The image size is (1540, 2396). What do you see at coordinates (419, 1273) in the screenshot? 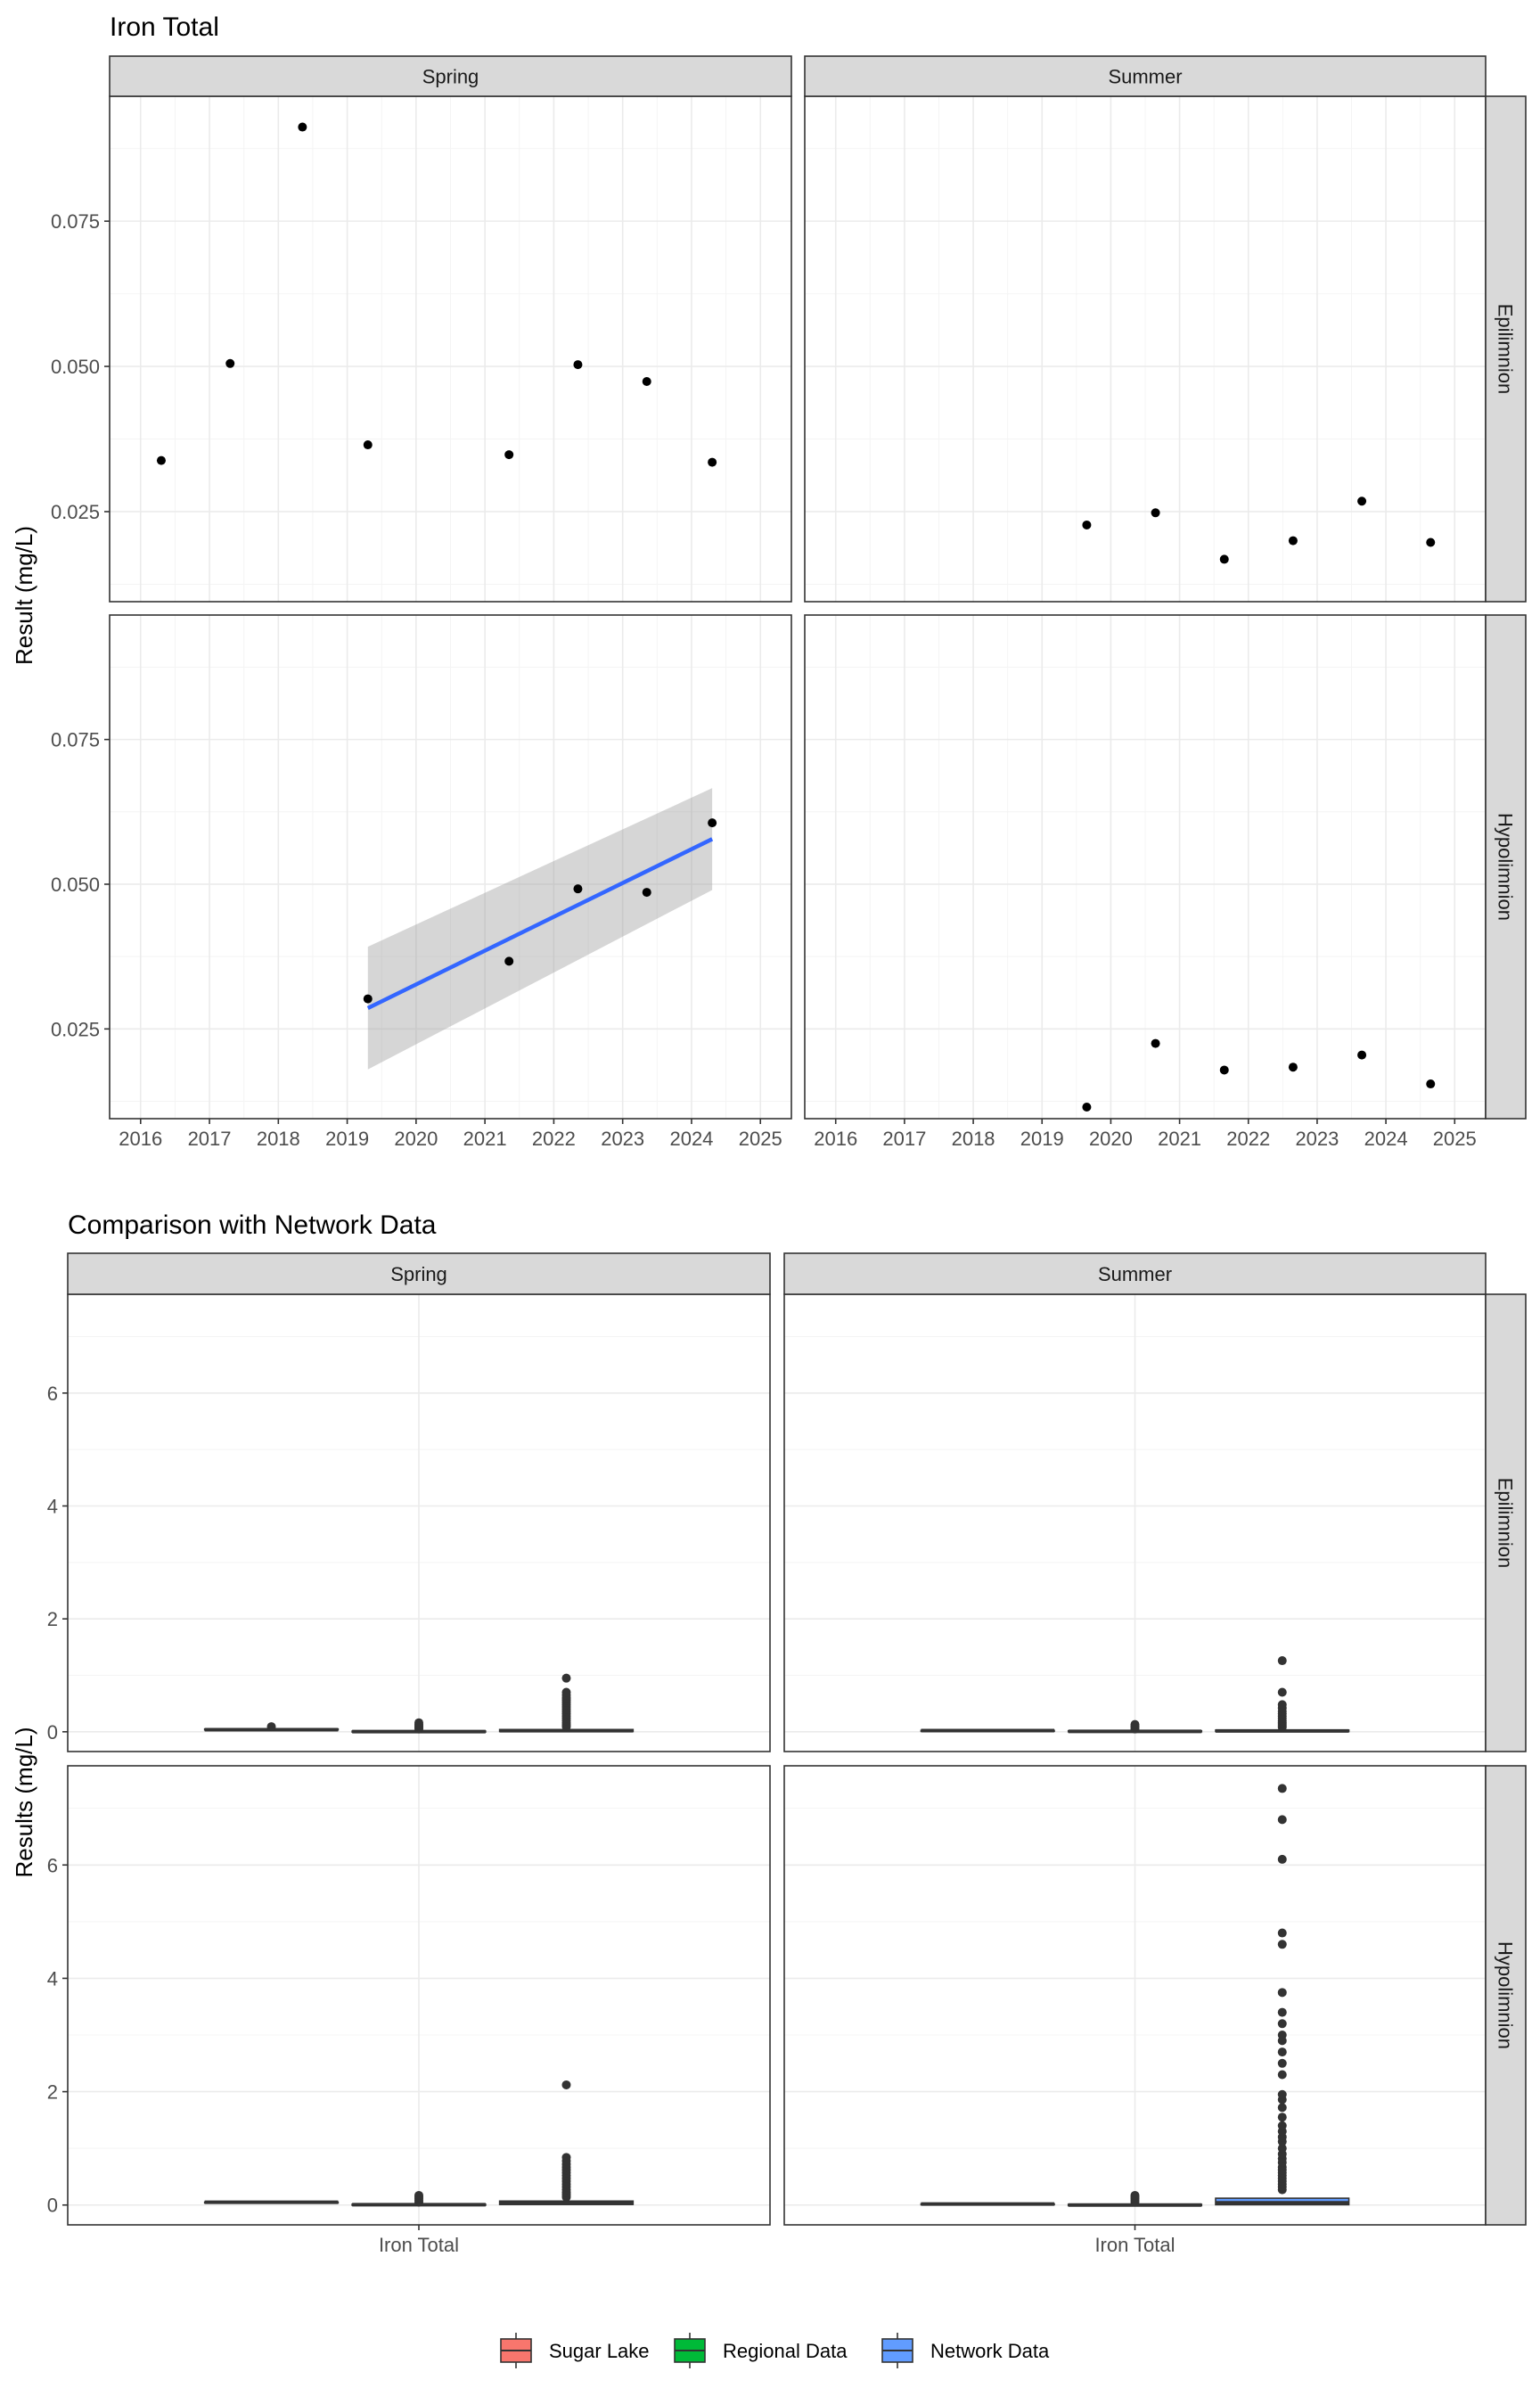
I see `strip-spring` at bounding box center [419, 1273].